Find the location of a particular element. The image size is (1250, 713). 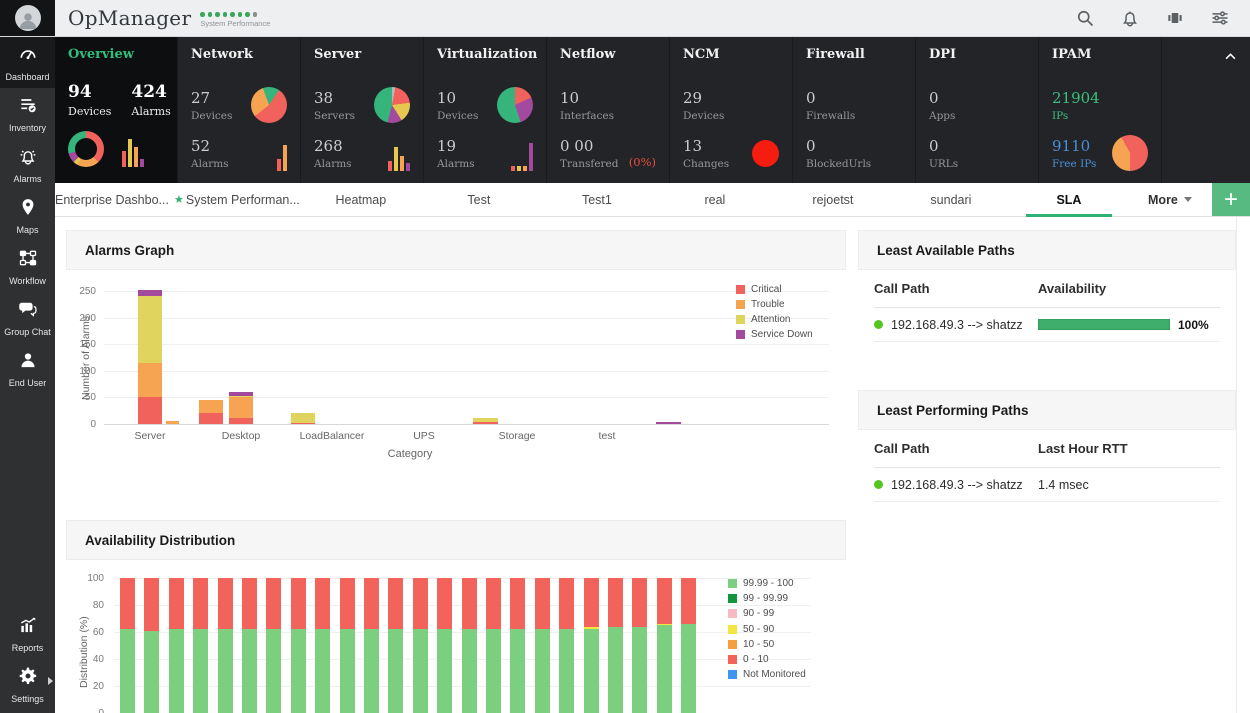

stat-label: Alarms is located at coordinates (210, 163).